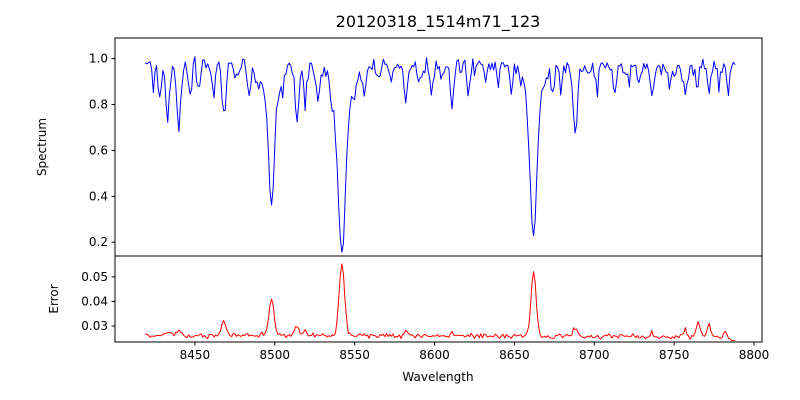 The width and height of the screenshot is (800, 400). I want to click on y-tick-label: 0.6, so click(98, 150).